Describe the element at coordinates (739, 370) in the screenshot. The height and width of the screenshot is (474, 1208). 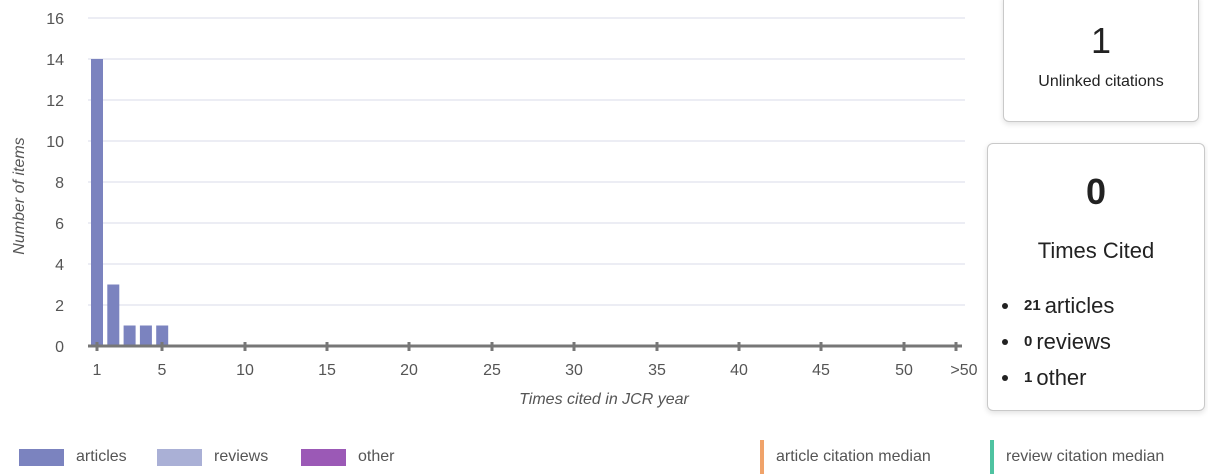
I see `x-tick-label: 40` at that location.